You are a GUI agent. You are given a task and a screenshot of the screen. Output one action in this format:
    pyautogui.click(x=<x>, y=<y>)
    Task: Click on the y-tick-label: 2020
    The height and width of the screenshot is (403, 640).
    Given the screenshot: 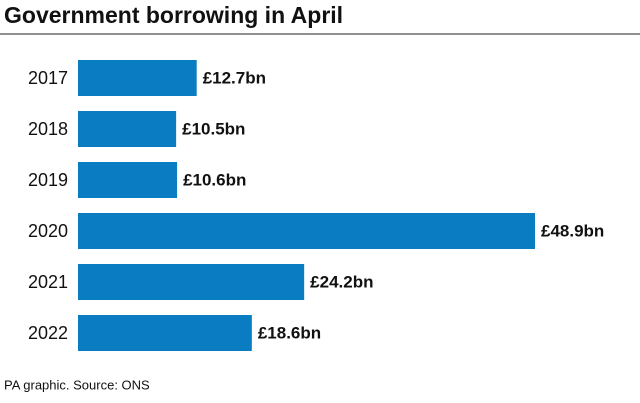 What is the action you would take?
    pyautogui.click(x=48, y=231)
    